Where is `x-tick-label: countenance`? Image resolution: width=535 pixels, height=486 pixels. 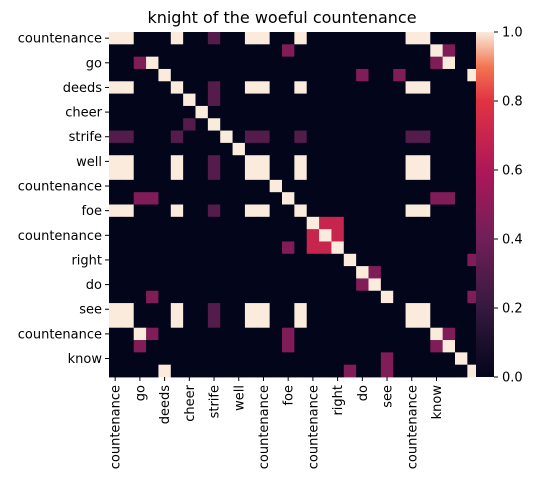 x-tick-label: countenance is located at coordinates (116, 427).